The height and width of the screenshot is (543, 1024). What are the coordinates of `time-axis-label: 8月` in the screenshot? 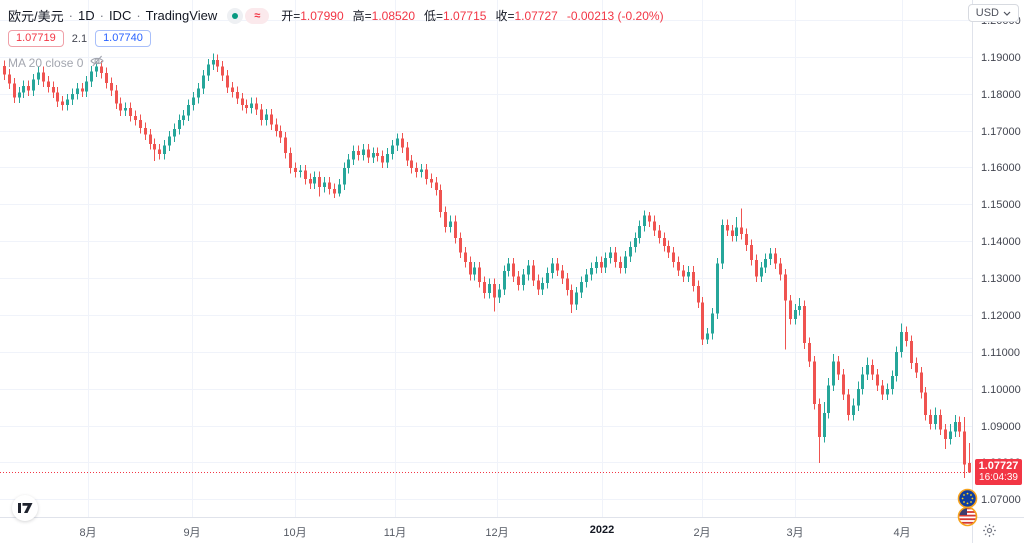 It's located at (88, 533).